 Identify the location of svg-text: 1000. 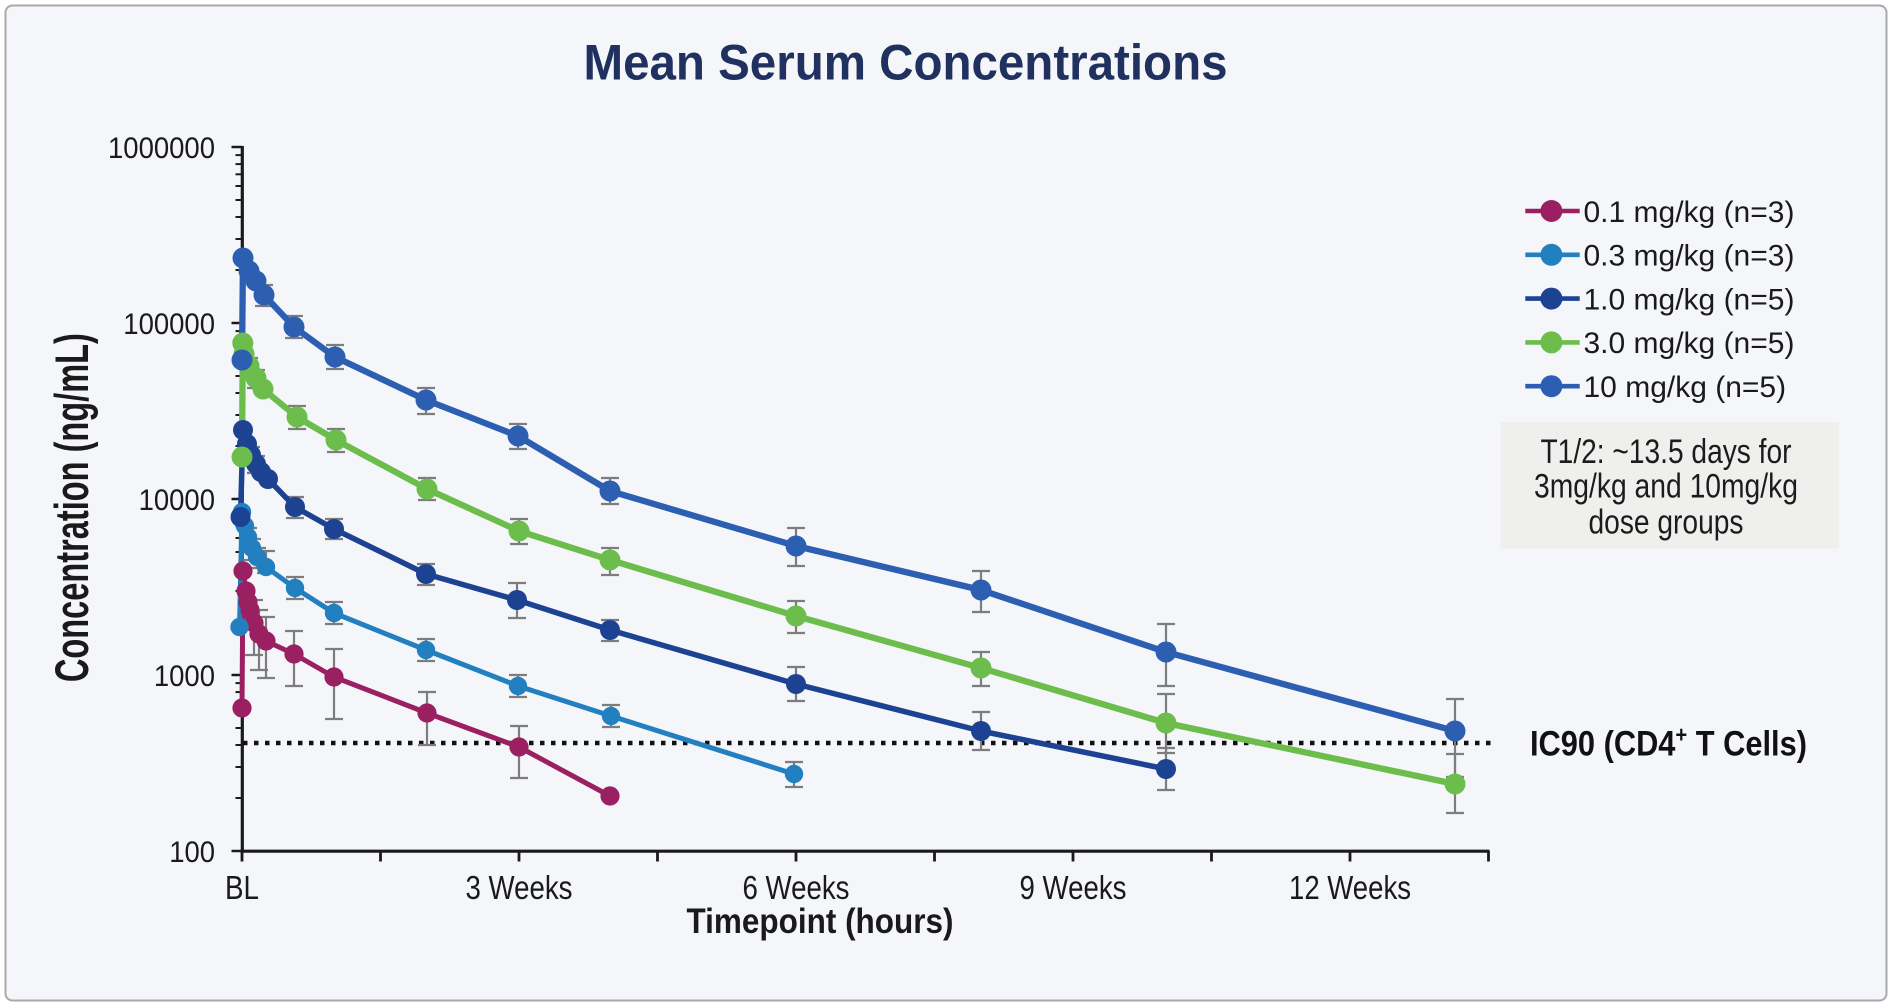
(184, 676).